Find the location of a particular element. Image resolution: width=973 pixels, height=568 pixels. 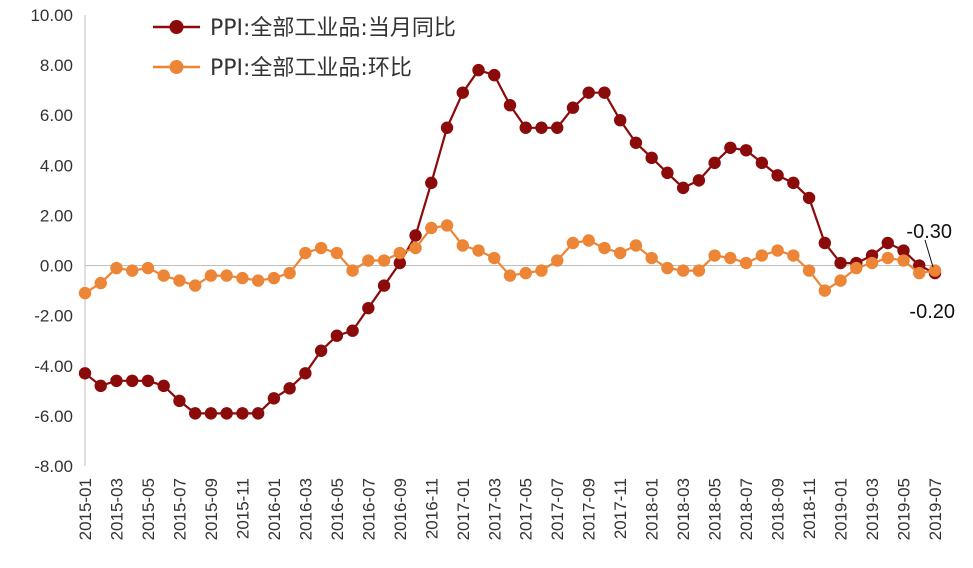

x-tick-label: 2016-11 is located at coordinates (431, 508).